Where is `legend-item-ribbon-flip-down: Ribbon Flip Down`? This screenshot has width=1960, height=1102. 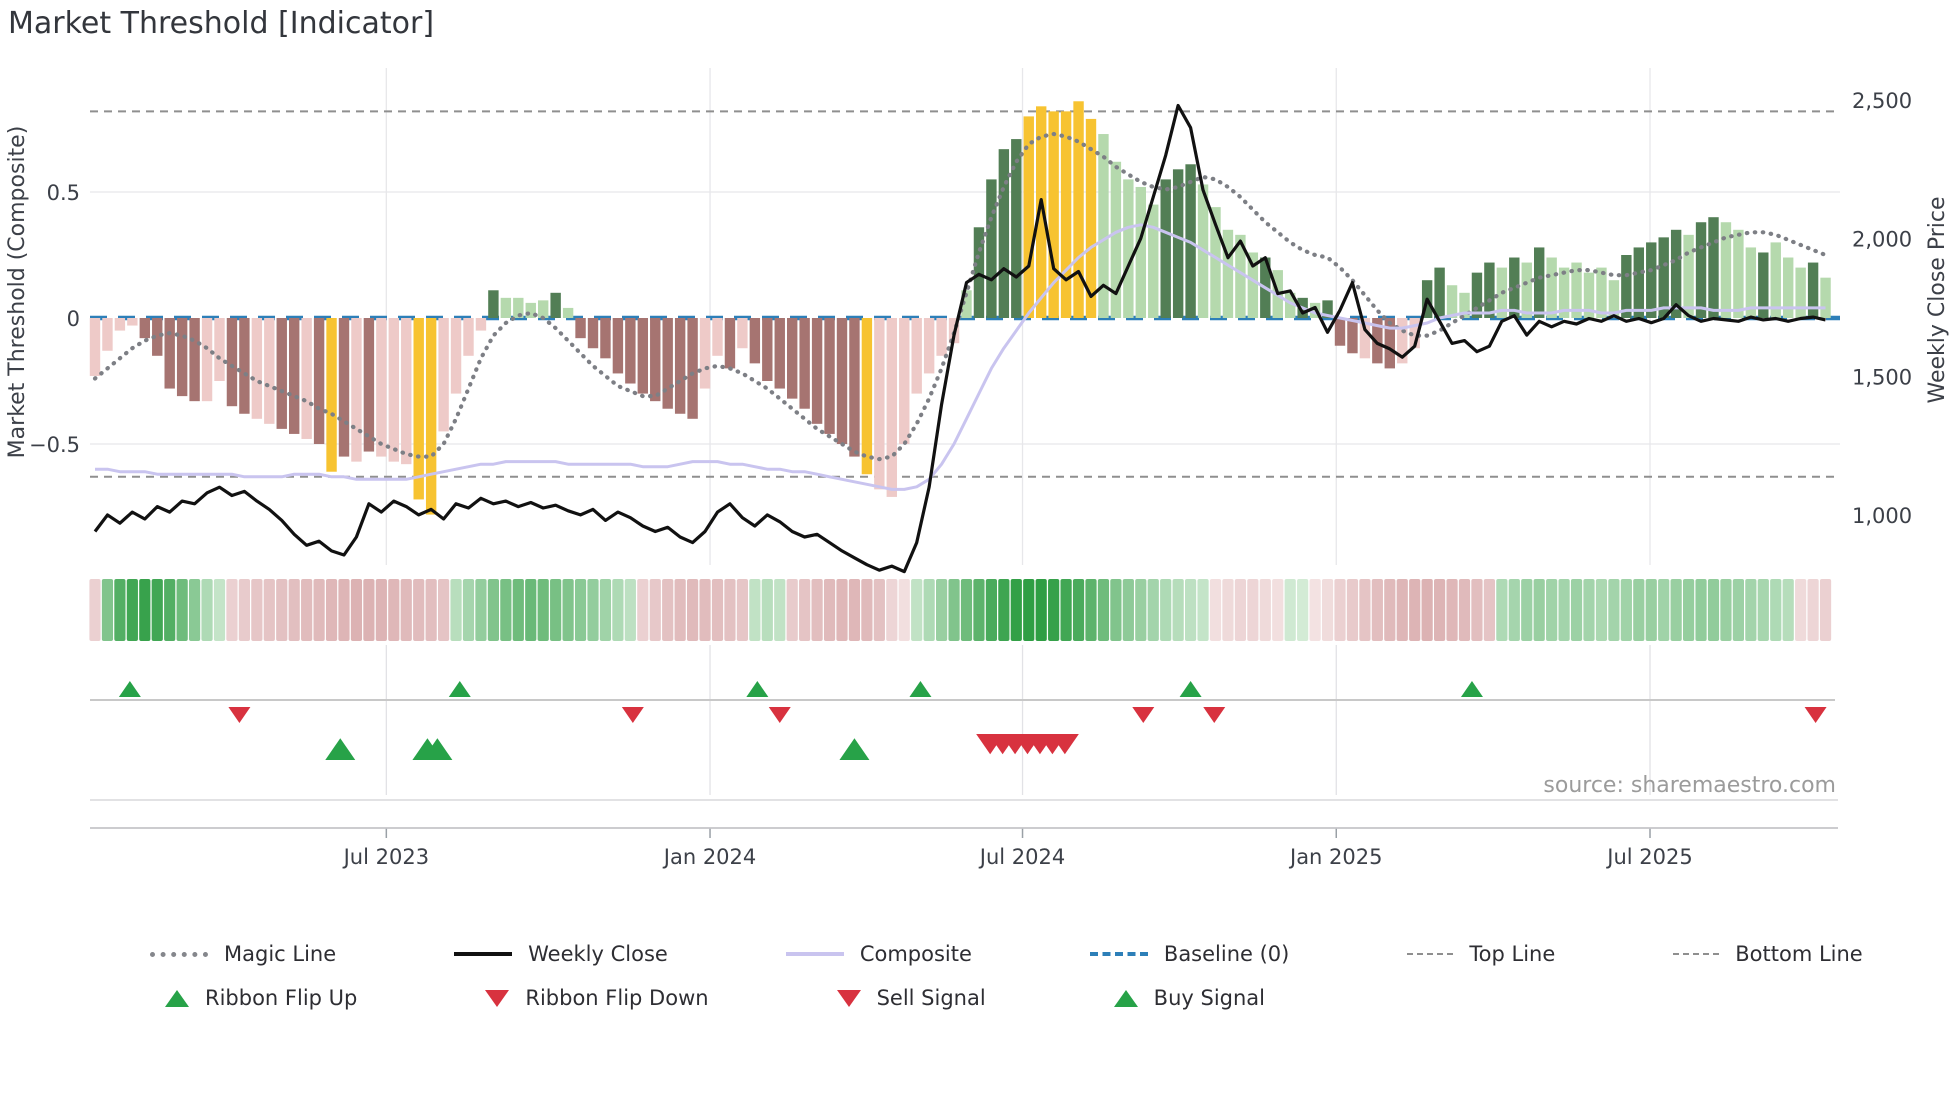 legend-item-ribbon-flip-down: Ribbon Flip Down is located at coordinates (597, 998).